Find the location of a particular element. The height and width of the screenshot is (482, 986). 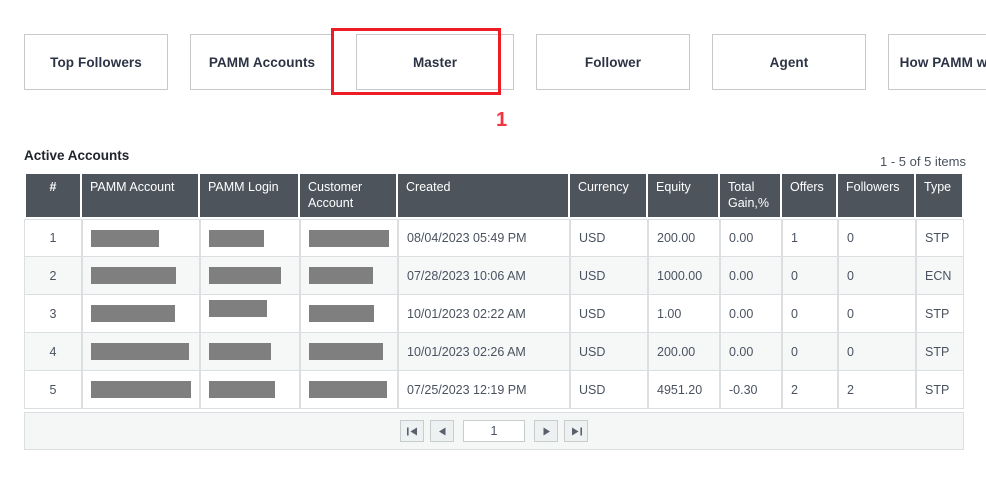

col-header-offers: Offers is located at coordinates (810, 196).